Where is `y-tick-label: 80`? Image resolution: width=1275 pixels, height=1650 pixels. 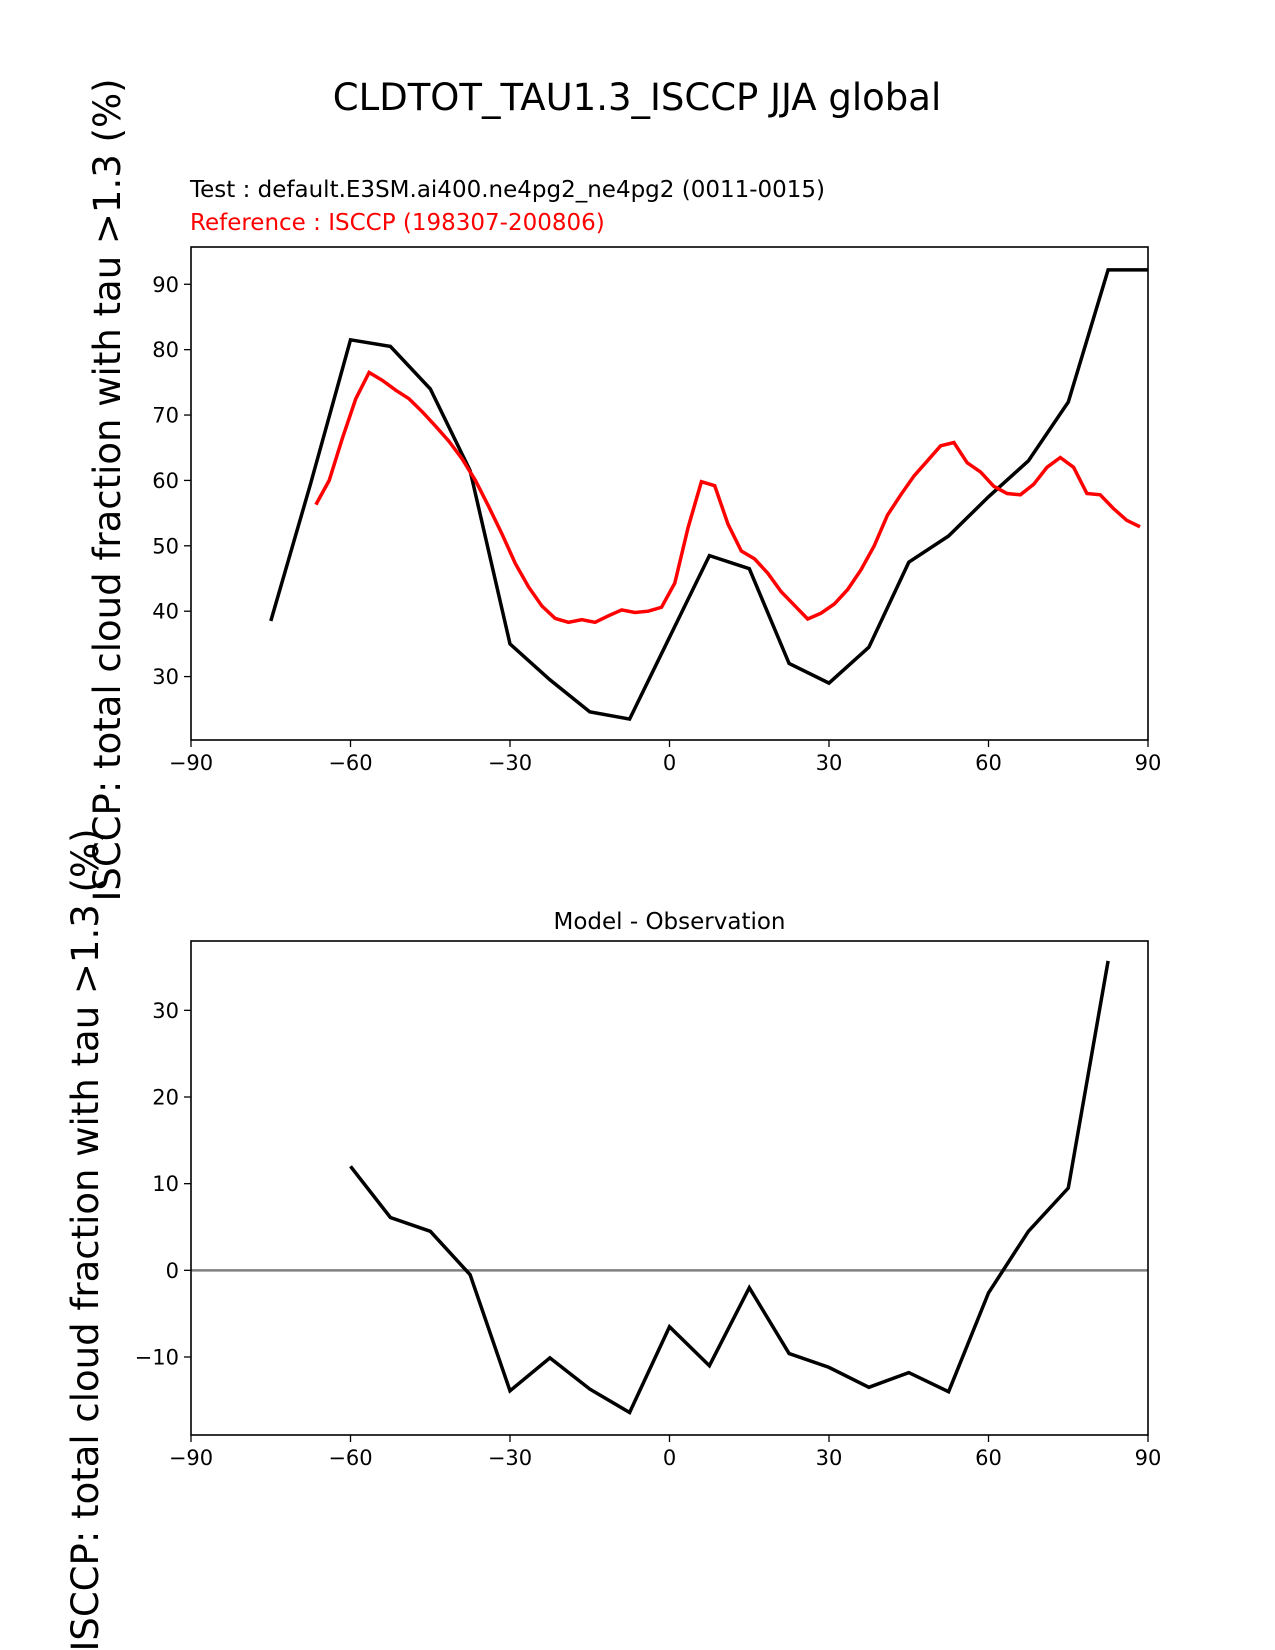 y-tick-label: 80 is located at coordinates (165, 350).